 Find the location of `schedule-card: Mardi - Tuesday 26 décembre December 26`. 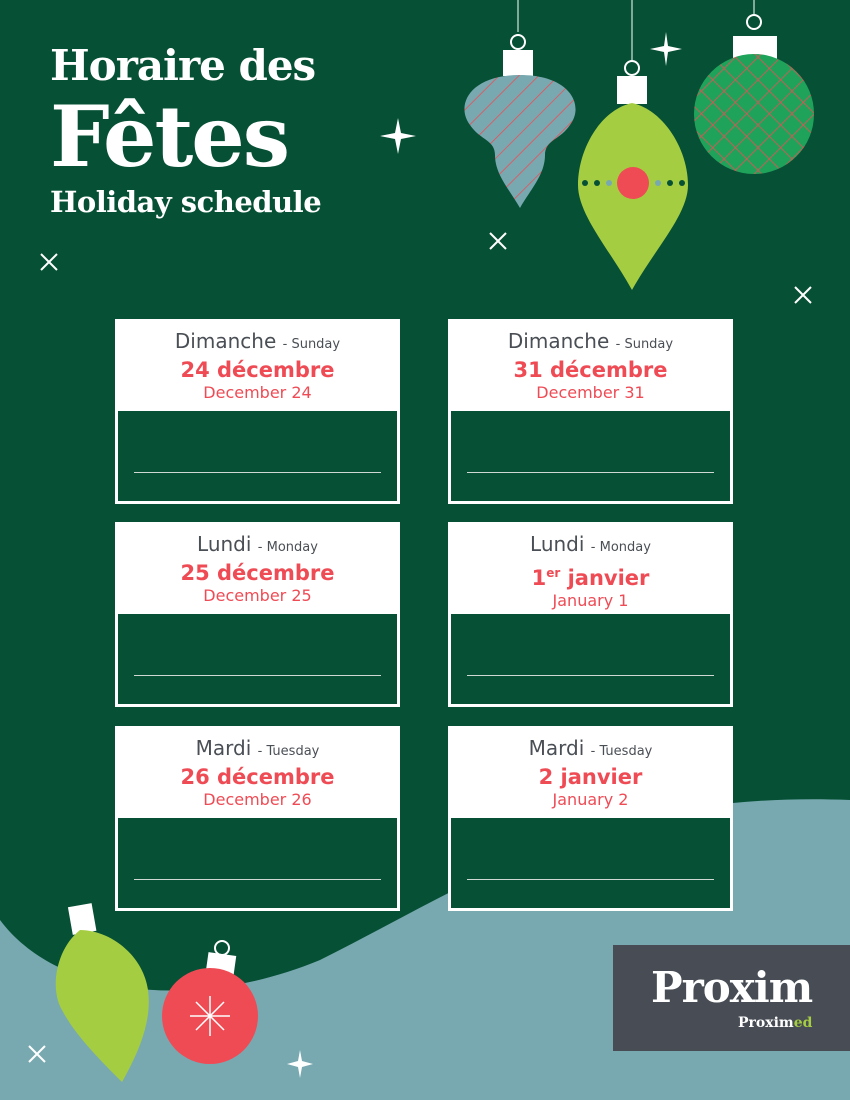

schedule-card: Mardi - Tuesday 26 décembre December 26 is located at coordinates (257, 818).